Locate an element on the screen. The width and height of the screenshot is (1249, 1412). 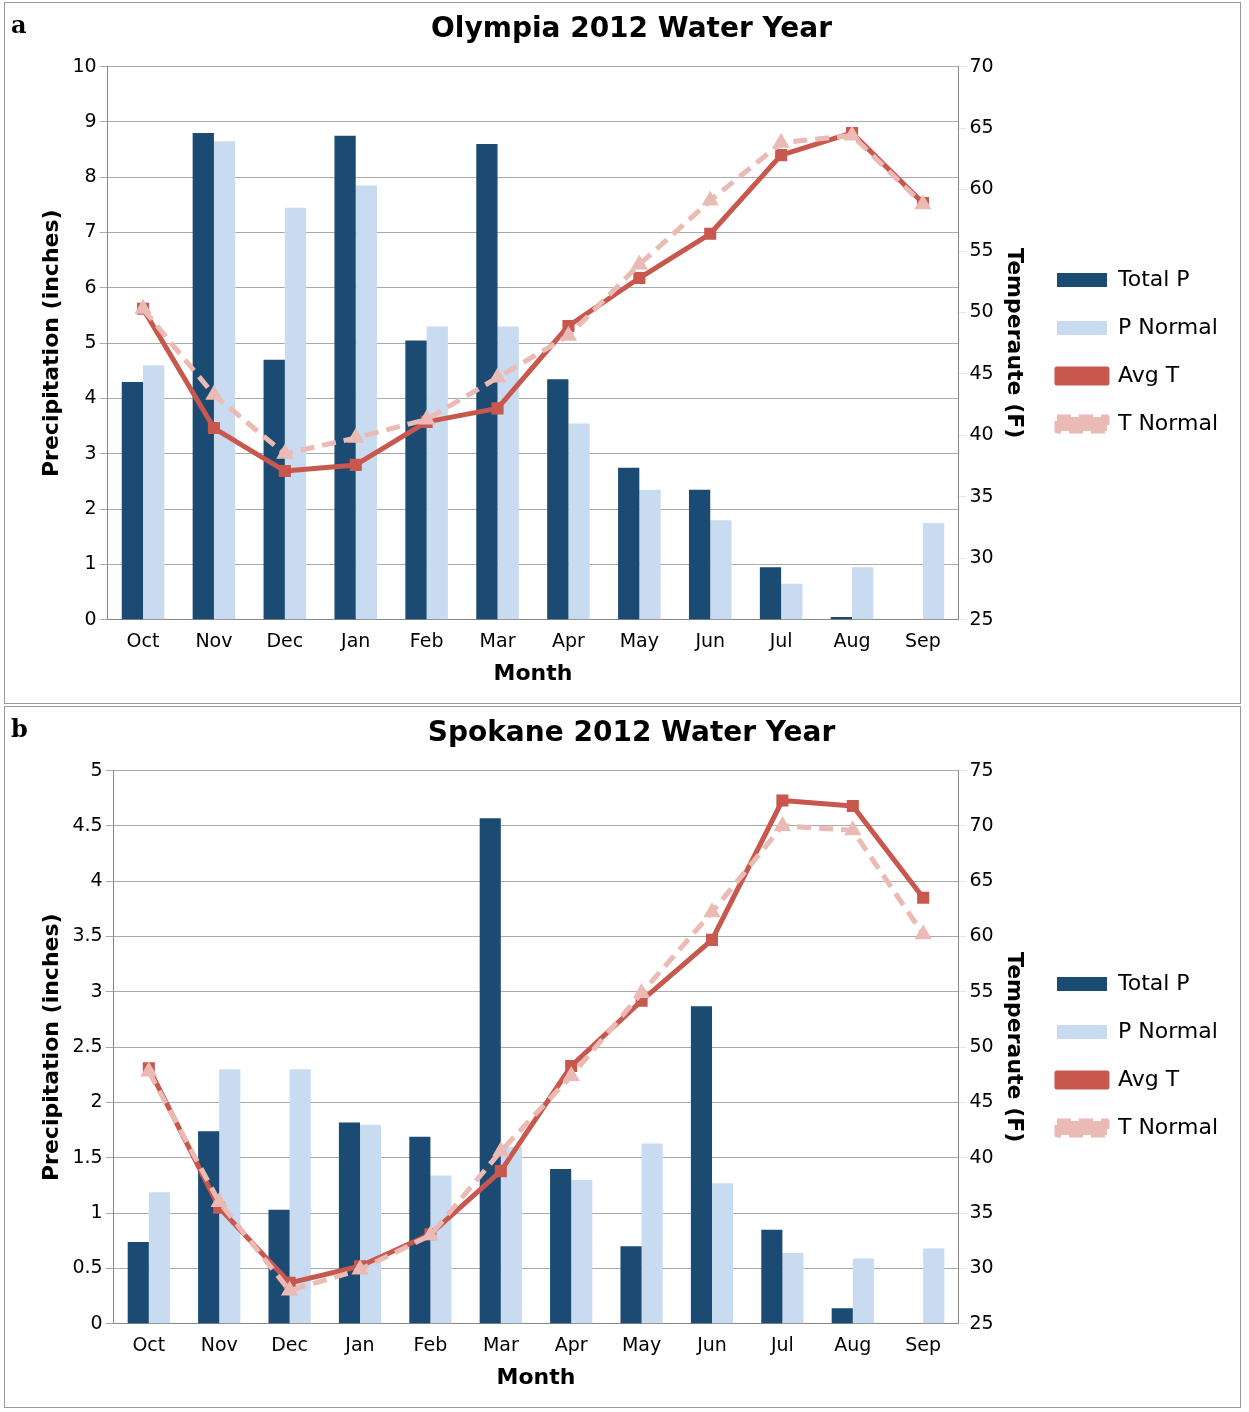
text: b is located at coordinates (19, 728).